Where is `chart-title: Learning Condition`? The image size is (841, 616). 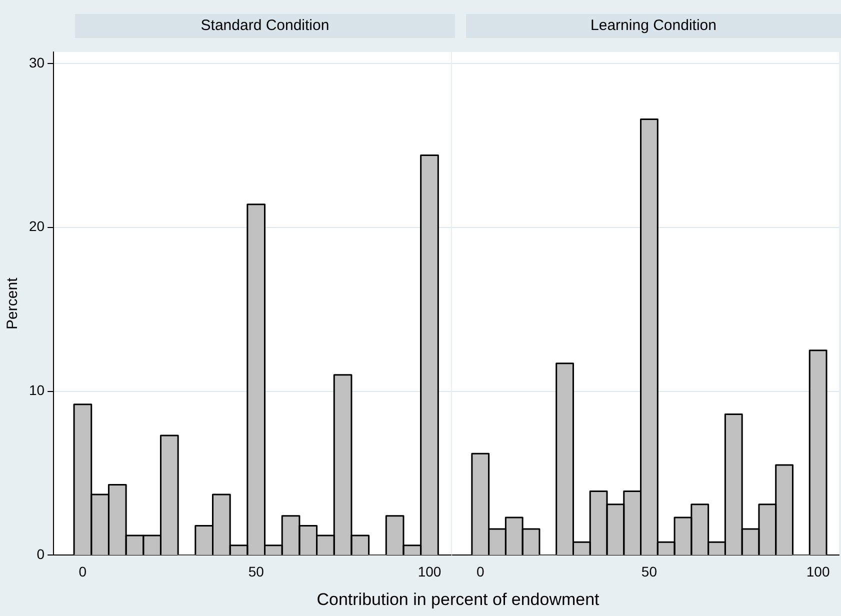
chart-title: Learning Condition is located at coordinates (653, 26).